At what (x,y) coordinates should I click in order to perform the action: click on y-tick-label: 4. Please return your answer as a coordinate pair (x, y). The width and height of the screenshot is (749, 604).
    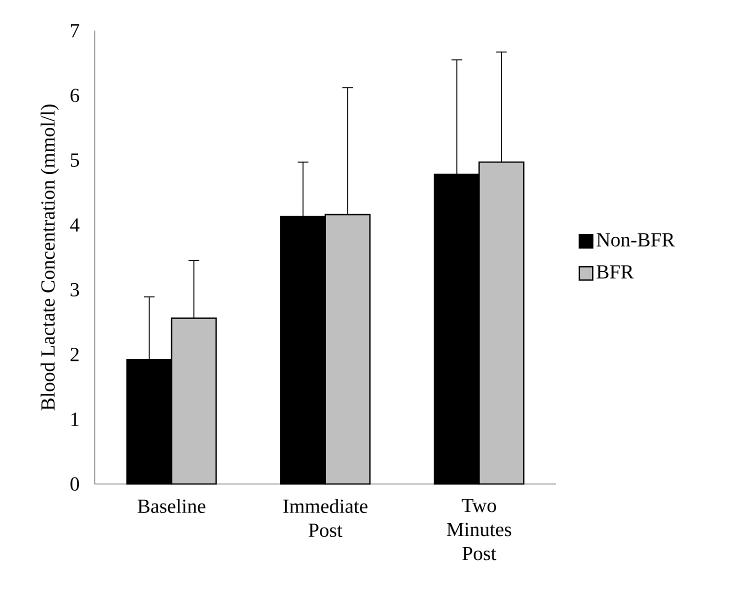
    Looking at the image, I should click on (75, 225).